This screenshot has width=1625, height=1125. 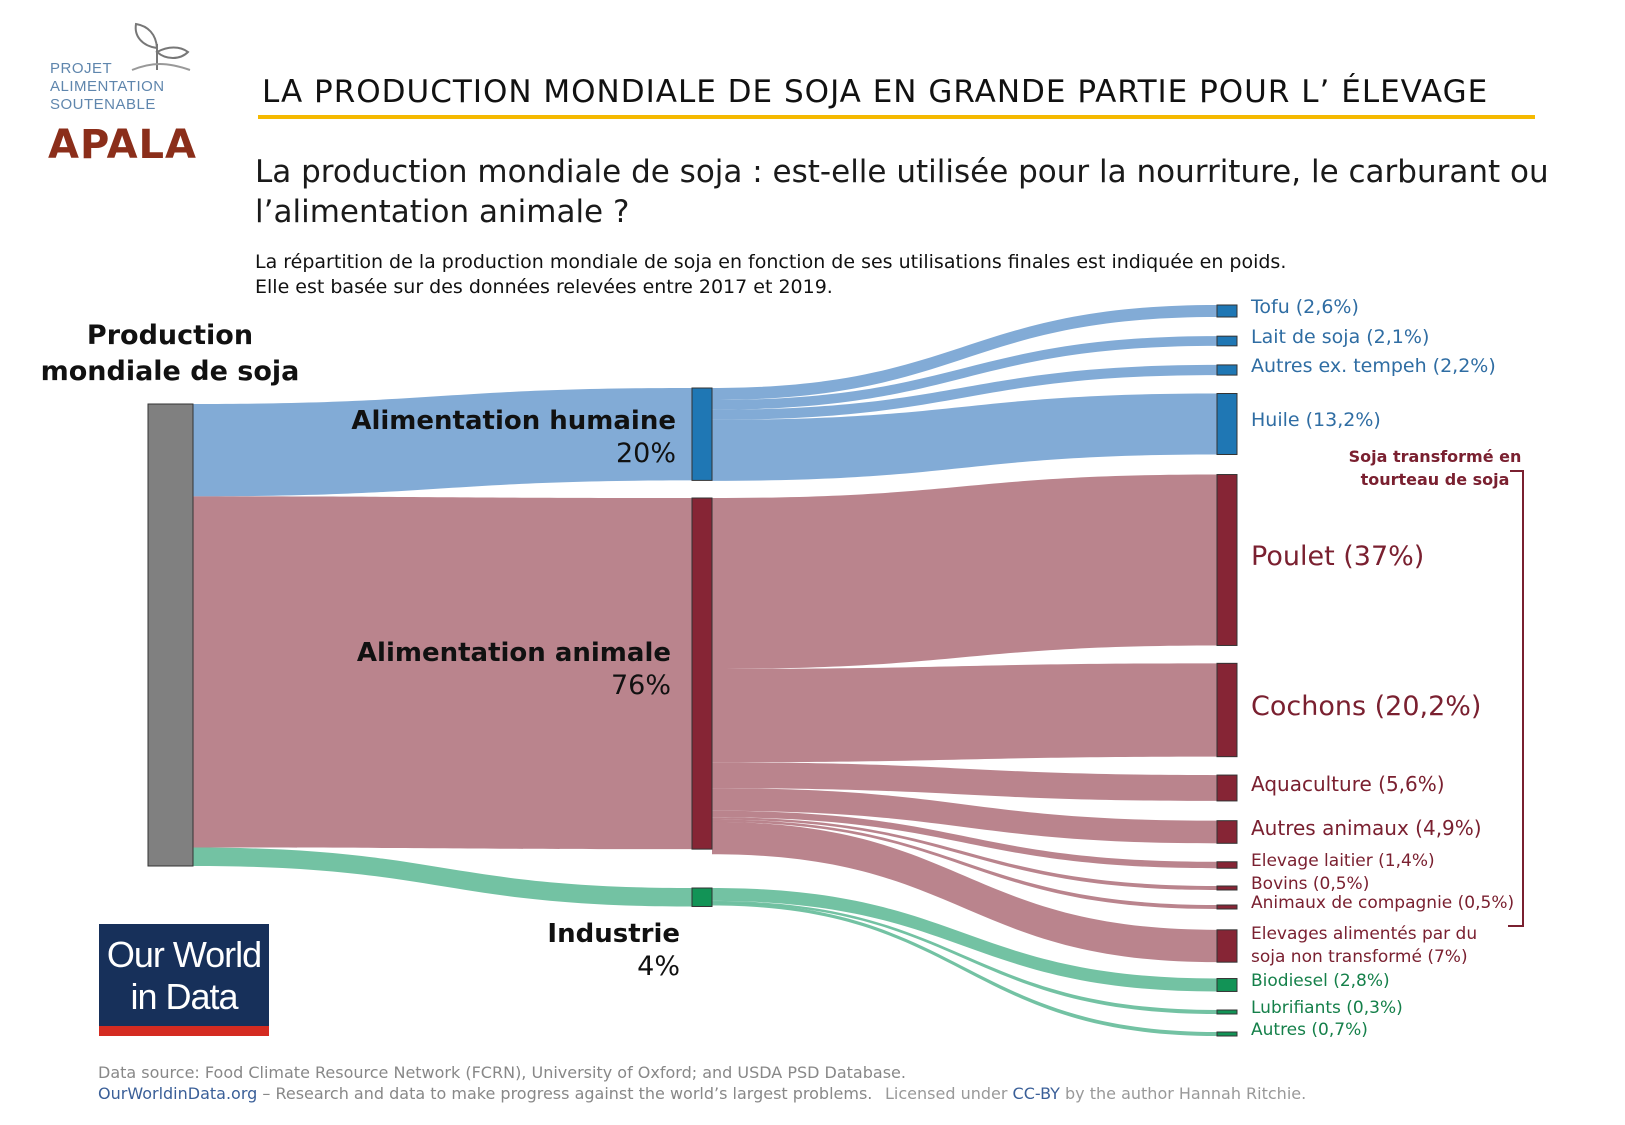 I want to click on target-label-7: Autres animaux (4,9%), so click(x=1366, y=828).